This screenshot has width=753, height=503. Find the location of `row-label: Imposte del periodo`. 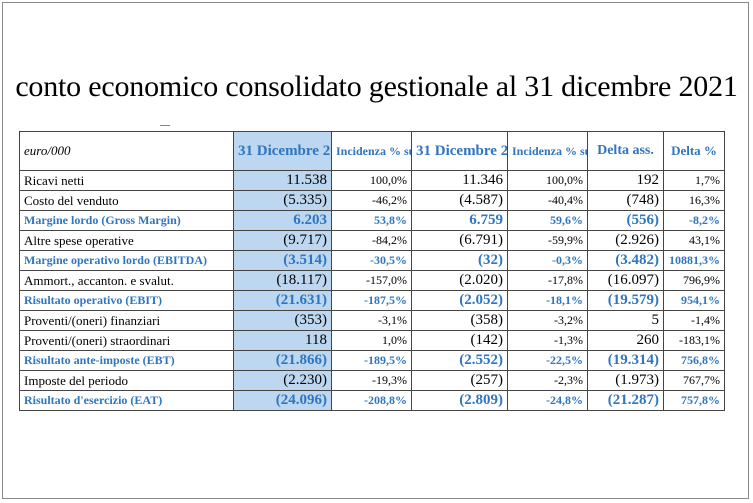

row-label: Imposte del periodo is located at coordinates (126, 380).